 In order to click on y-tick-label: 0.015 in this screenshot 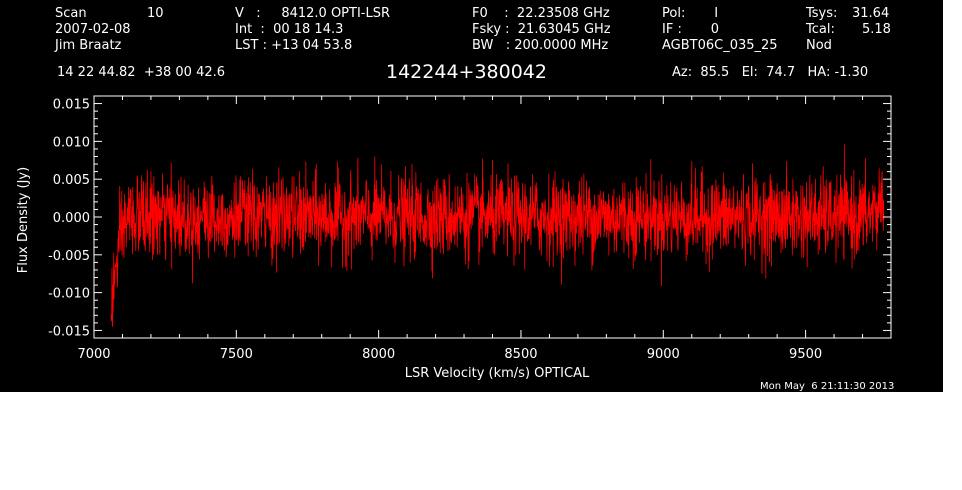, I will do `click(71, 105)`.